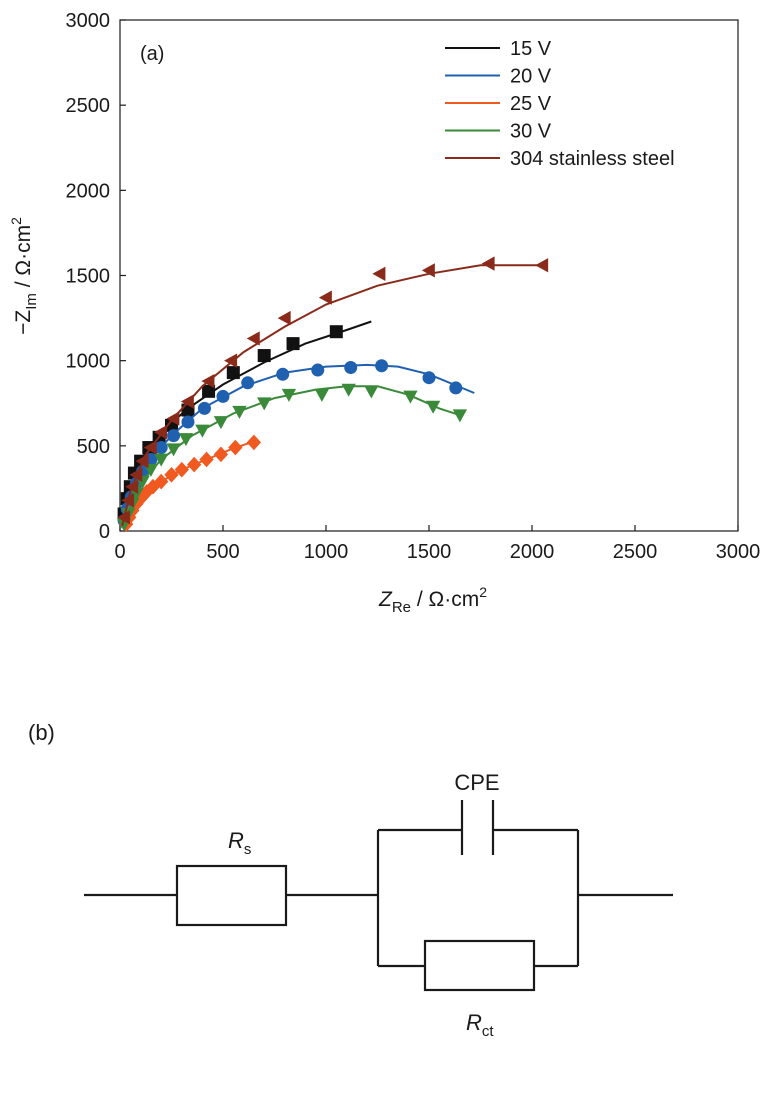  Describe the element at coordinates (104, 532) in the screenshot. I see `y-tick-label: 0` at that location.